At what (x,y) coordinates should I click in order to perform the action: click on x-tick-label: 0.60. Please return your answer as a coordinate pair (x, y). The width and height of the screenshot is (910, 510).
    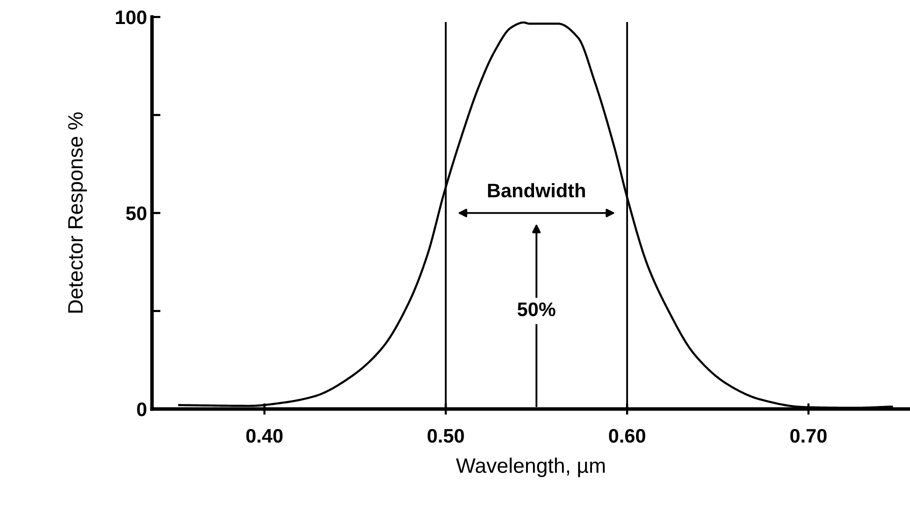
    Looking at the image, I should click on (627, 435).